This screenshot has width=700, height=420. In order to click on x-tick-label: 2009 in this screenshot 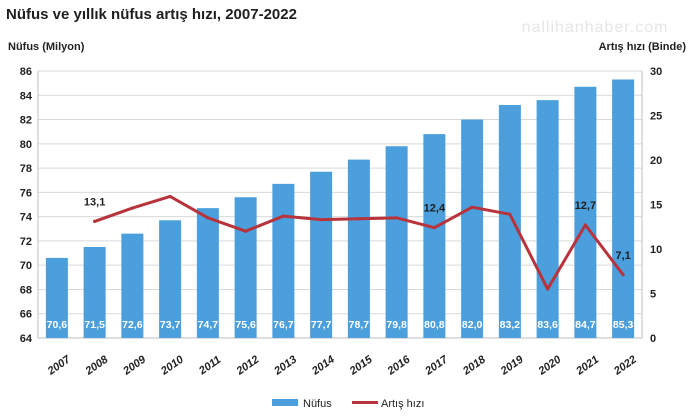, I will do `click(134, 365)`.